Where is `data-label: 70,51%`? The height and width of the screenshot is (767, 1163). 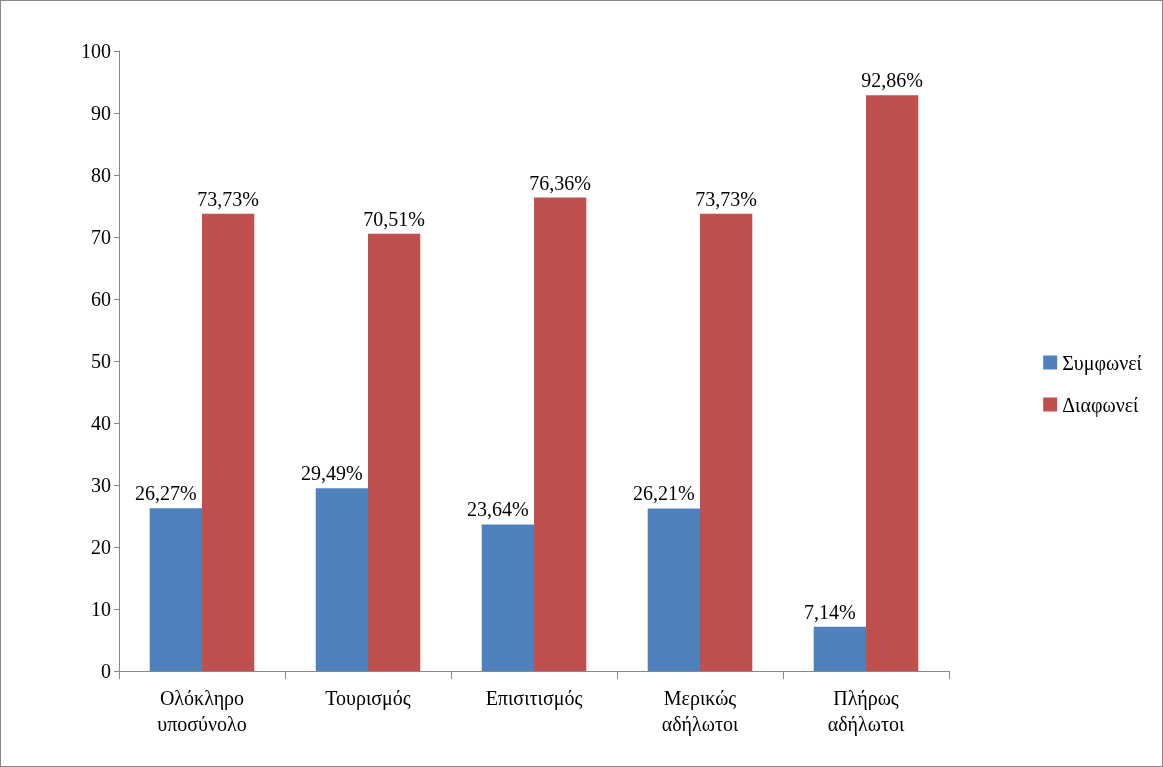
data-label: 70,51% is located at coordinates (394, 218).